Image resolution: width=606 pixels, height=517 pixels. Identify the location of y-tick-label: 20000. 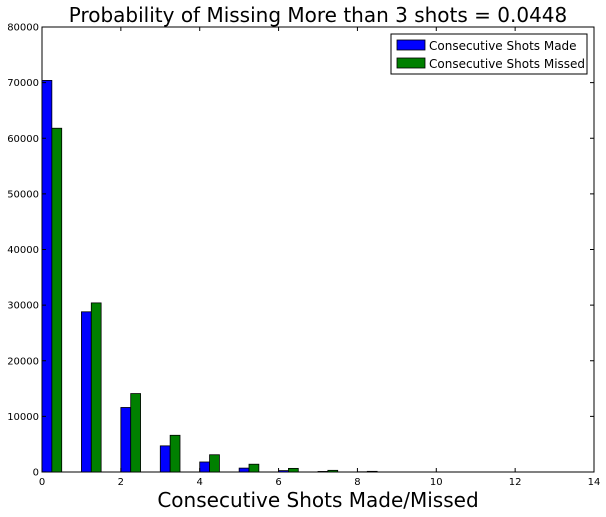
(23, 361).